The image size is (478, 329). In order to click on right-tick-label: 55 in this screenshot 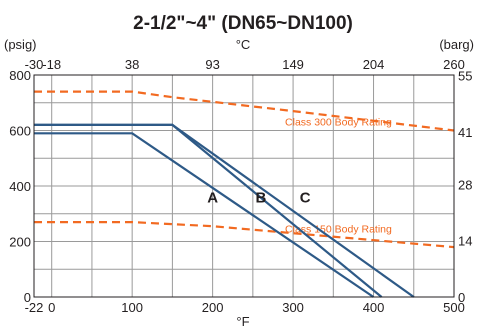, I will do `click(465, 76)`.